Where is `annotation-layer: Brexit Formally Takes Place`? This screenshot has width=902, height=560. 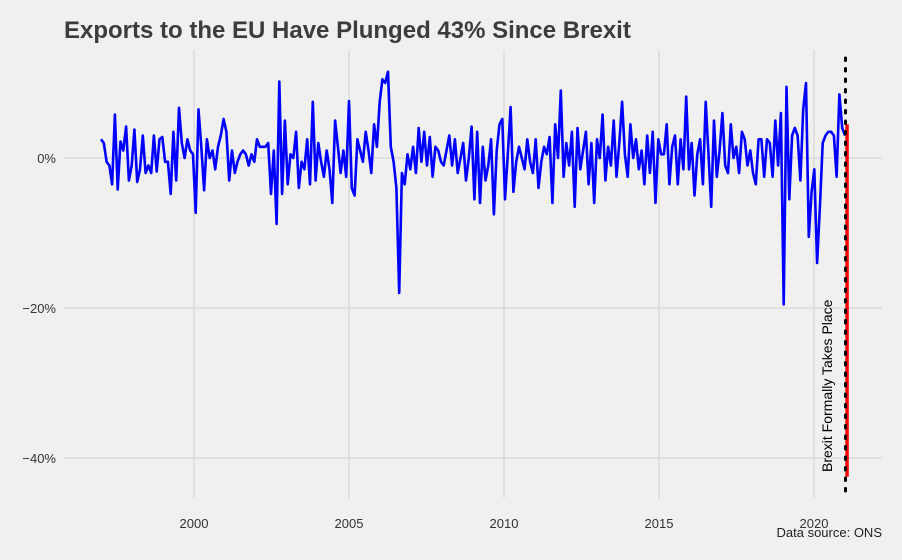 annotation-layer: Brexit Formally Takes Place is located at coordinates (834, 277).